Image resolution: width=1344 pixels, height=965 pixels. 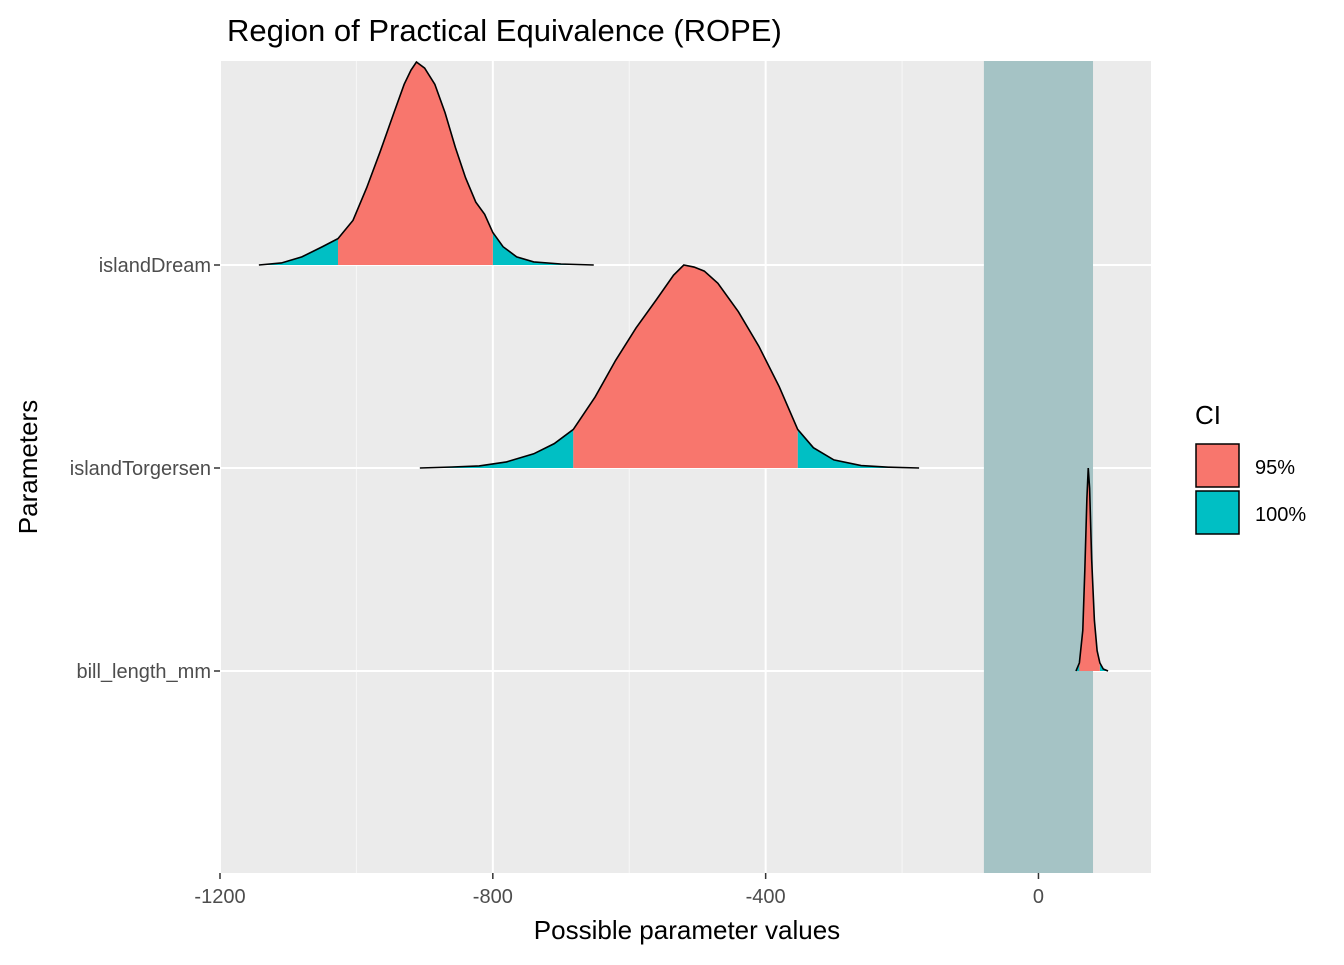 I want to click on x-axis: -1200 -800 -400 0, so click(x=619, y=890).